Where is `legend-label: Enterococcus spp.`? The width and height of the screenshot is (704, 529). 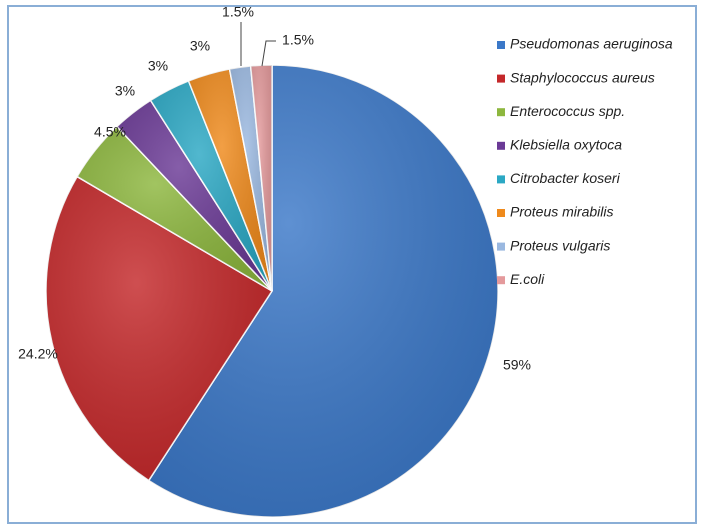
legend-label: Enterococcus spp. is located at coordinates (567, 111).